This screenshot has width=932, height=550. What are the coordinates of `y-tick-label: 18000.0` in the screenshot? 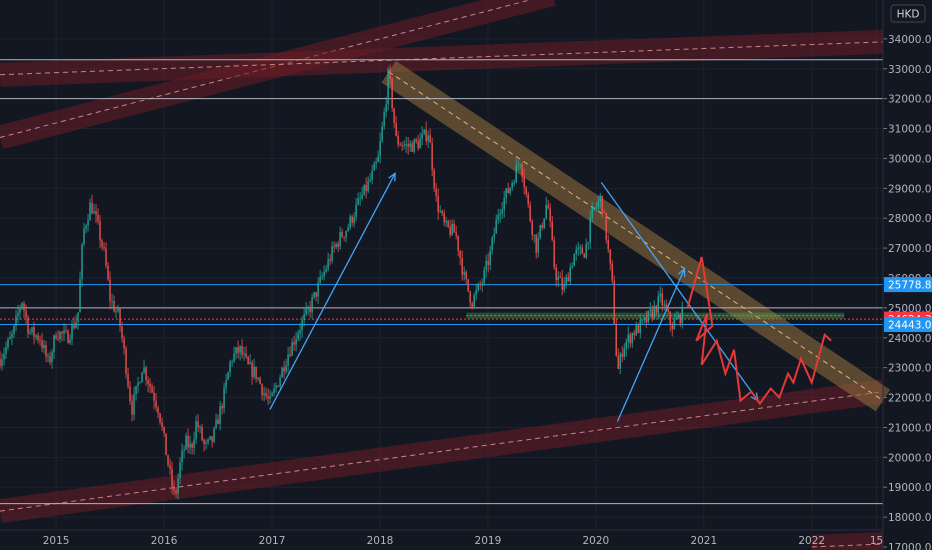 It's located at (909, 518).